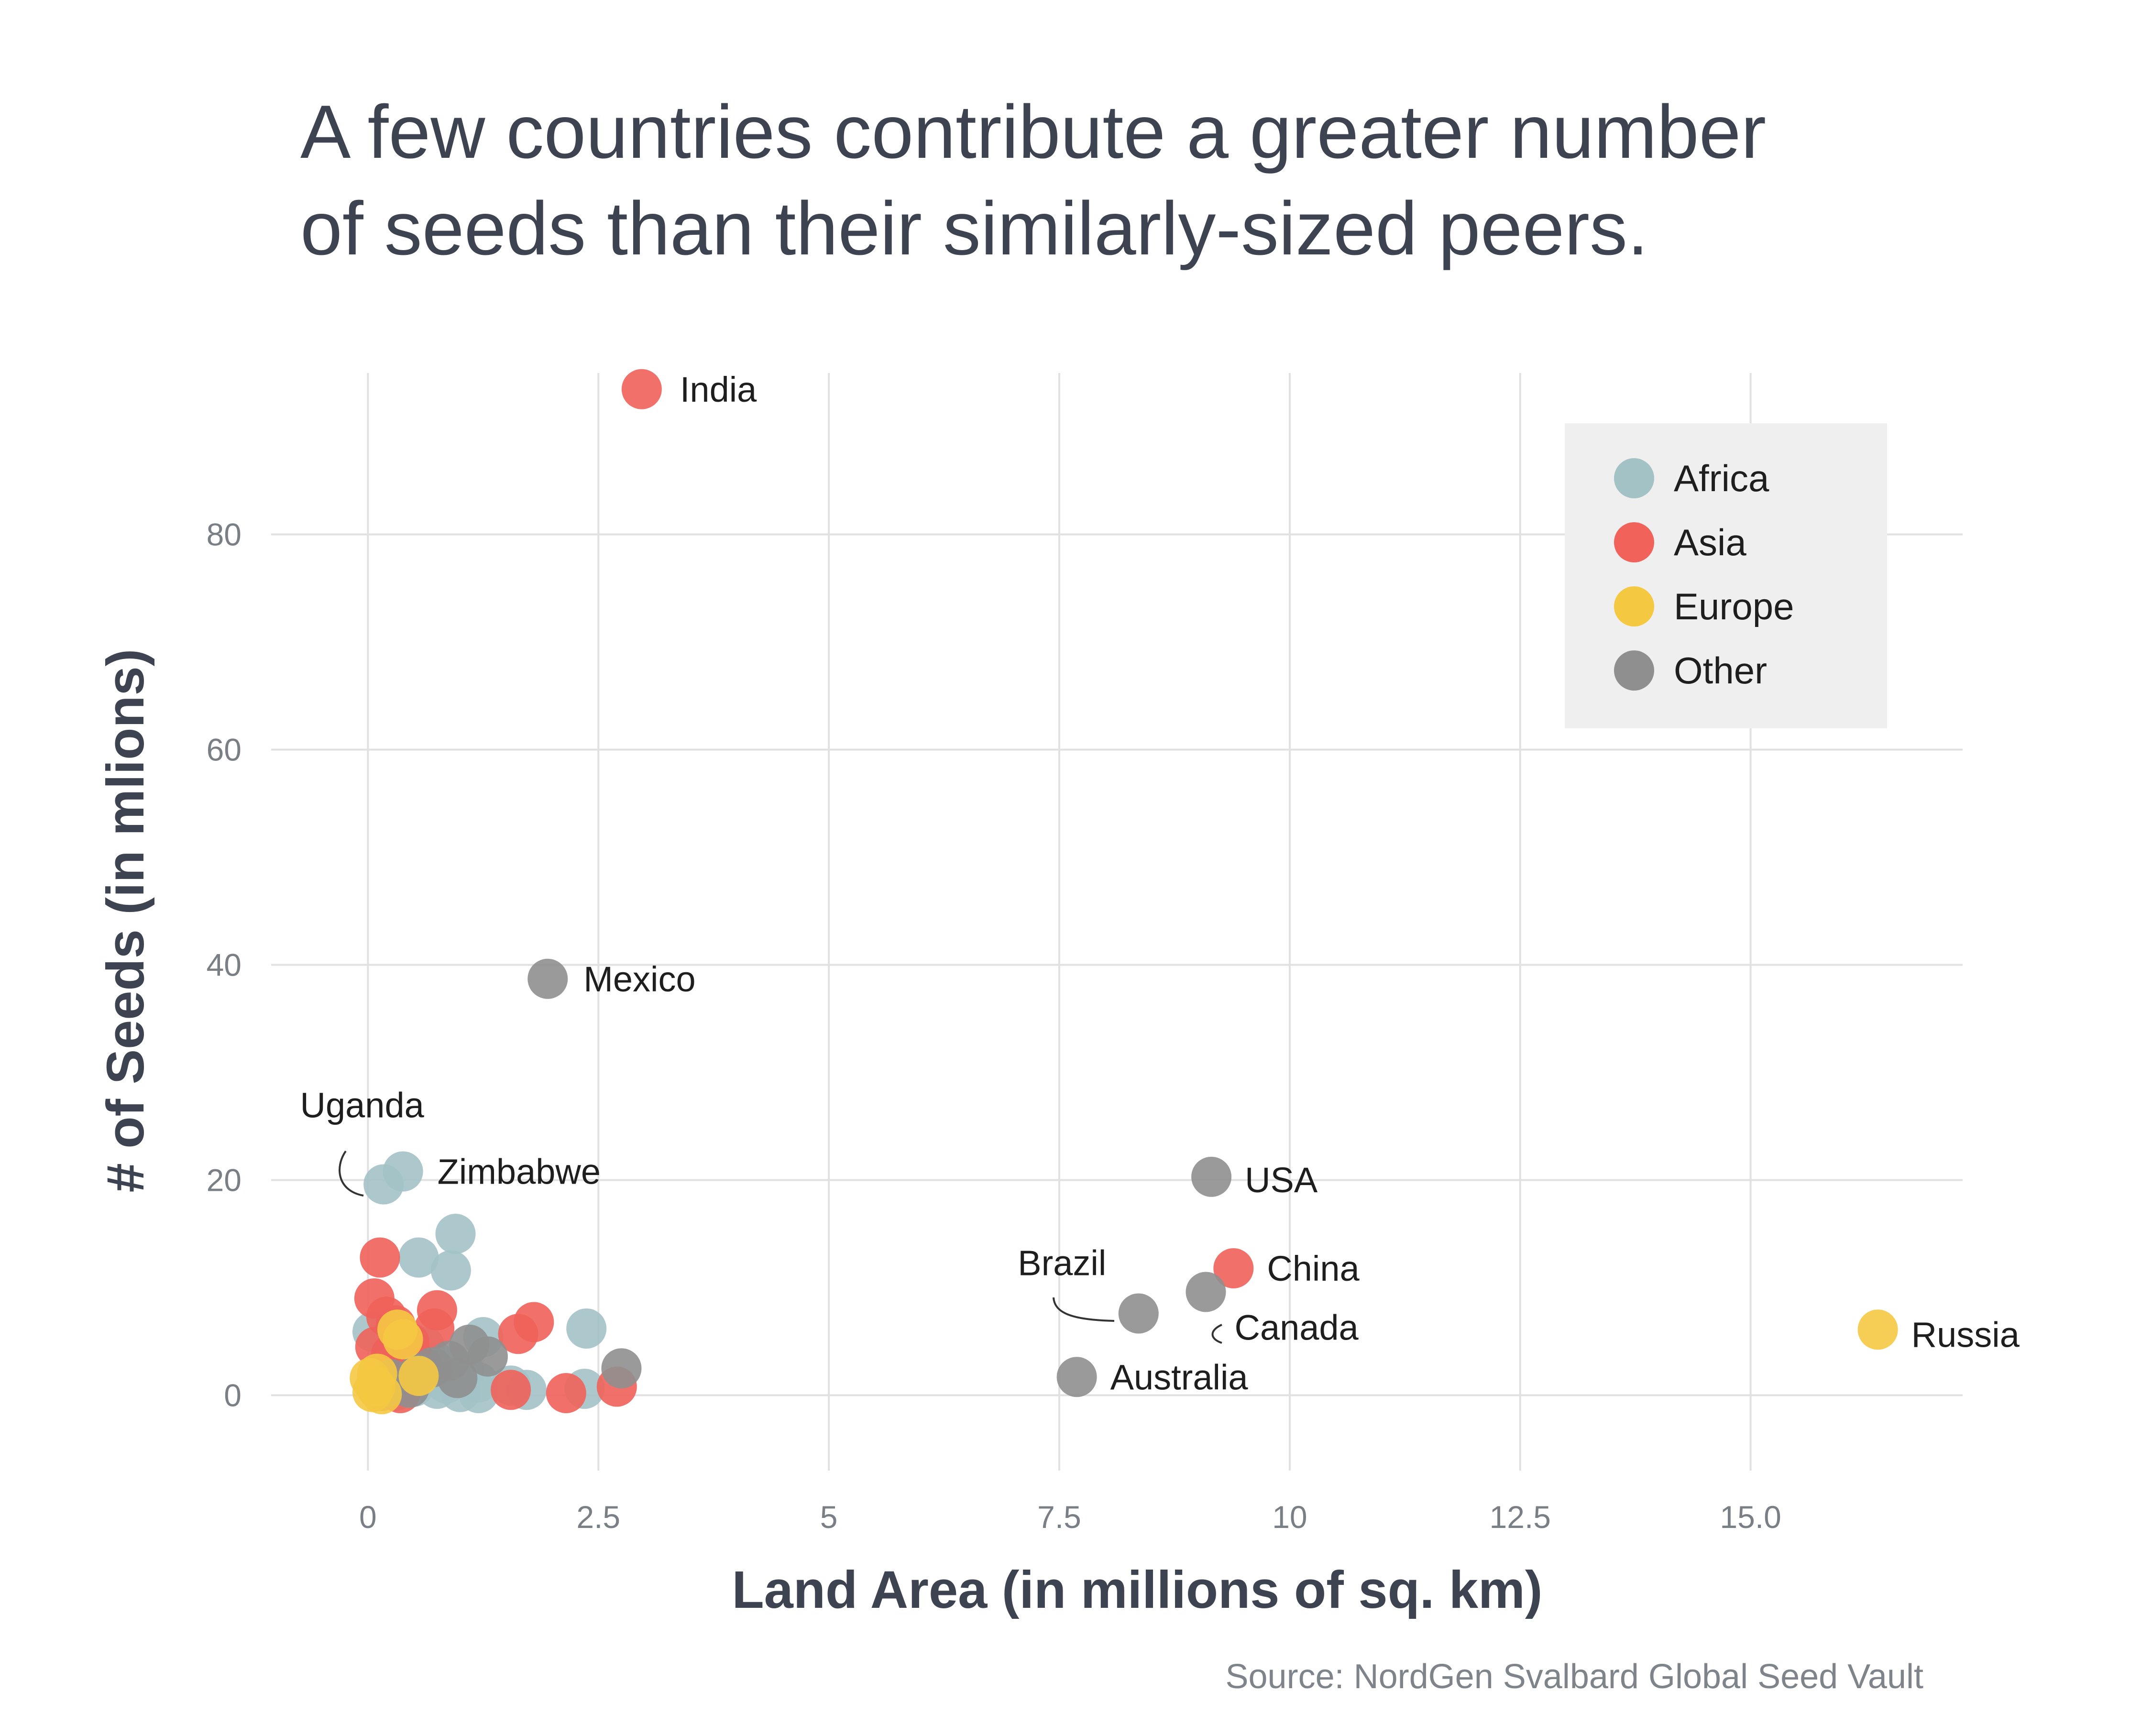  Describe the element at coordinates (1520, 1517) in the screenshot. I see `x-tick-label: 12.5` at that location.